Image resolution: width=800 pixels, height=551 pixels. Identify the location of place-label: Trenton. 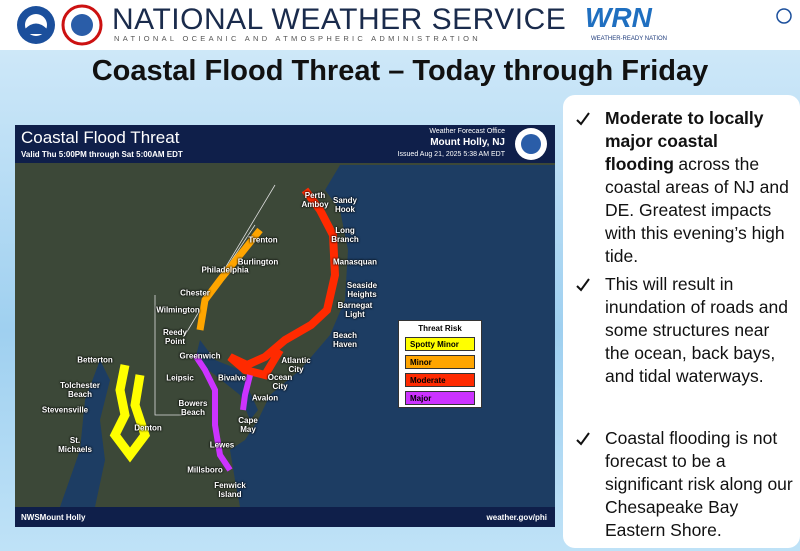
(263, 240).